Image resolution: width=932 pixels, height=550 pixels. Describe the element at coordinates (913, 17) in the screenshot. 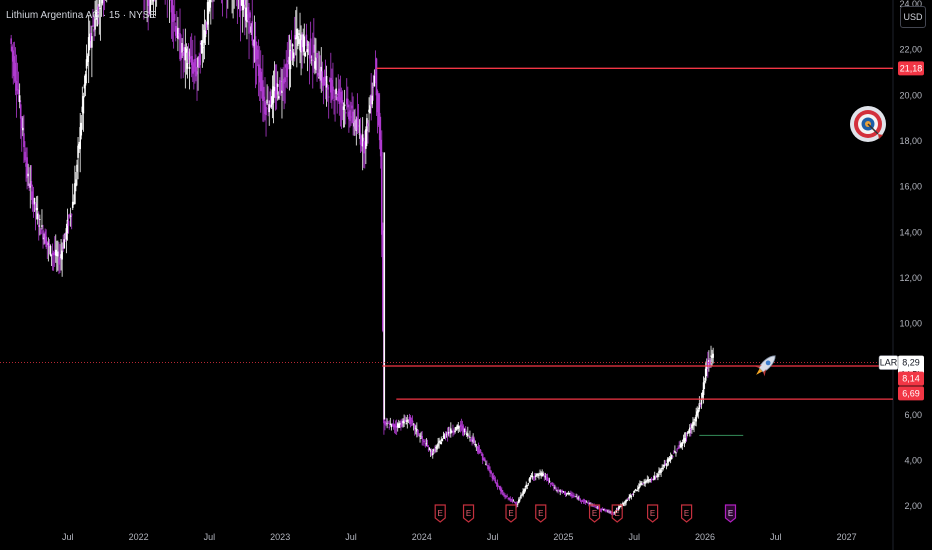

I see `currency-button: USD` at that location.